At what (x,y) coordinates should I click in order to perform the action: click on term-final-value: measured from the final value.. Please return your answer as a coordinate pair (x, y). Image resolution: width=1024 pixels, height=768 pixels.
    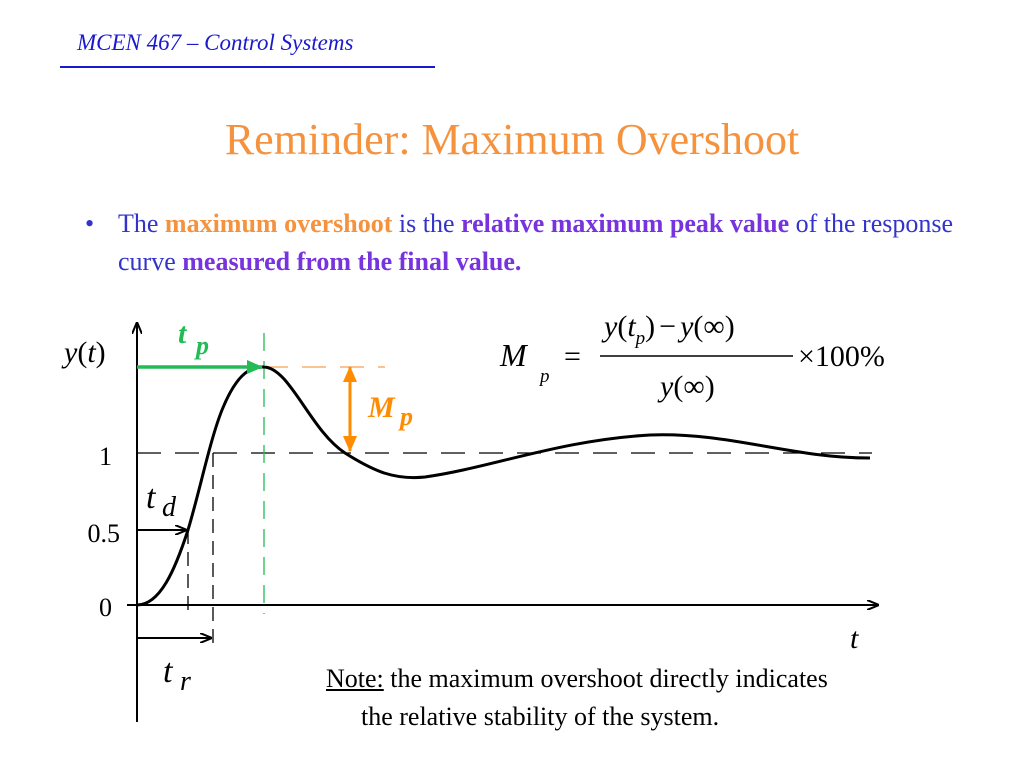
    Looking at the image, I should click on (352, 261).